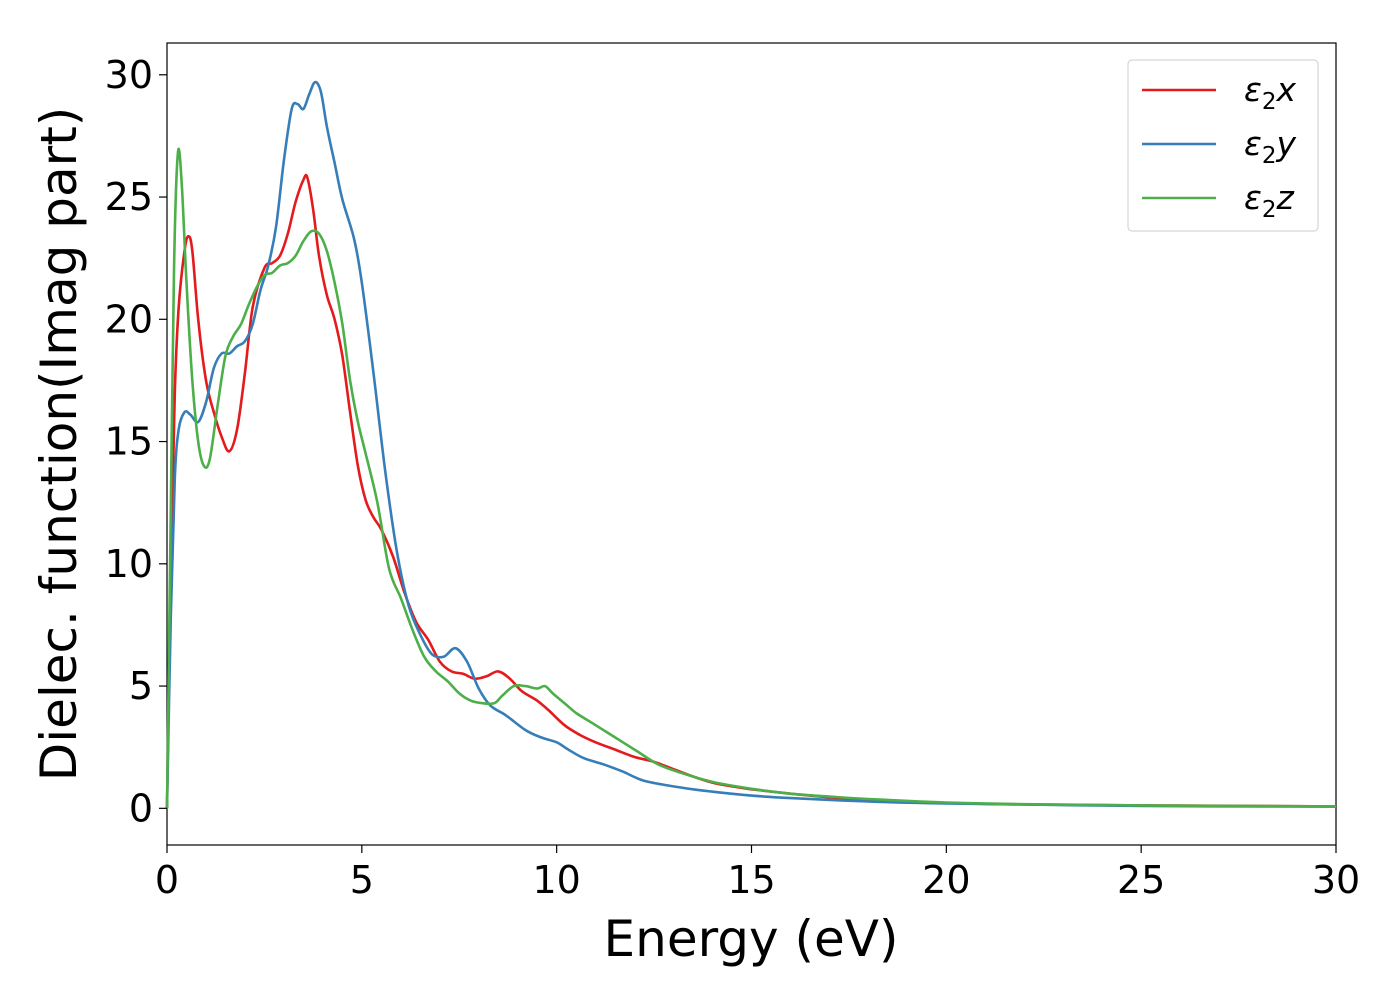  What do you see at coordinates (556, 880) in the screenshot?
I see `x-tick-label: 10` at bounding box center [556, 880].